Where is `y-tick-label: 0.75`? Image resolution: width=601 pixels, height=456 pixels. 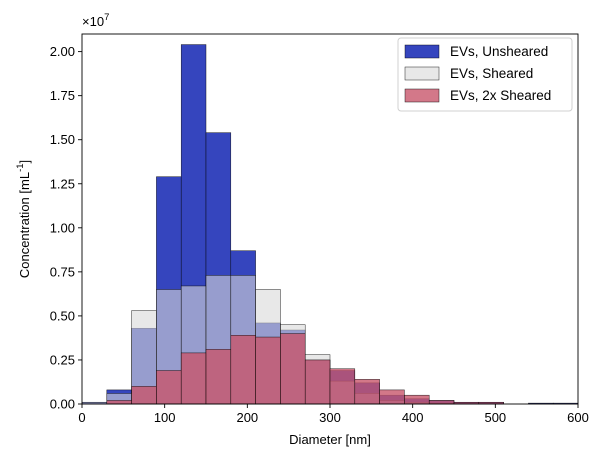 y-tick-label: 0.75 is located at coordinates (62, 271).